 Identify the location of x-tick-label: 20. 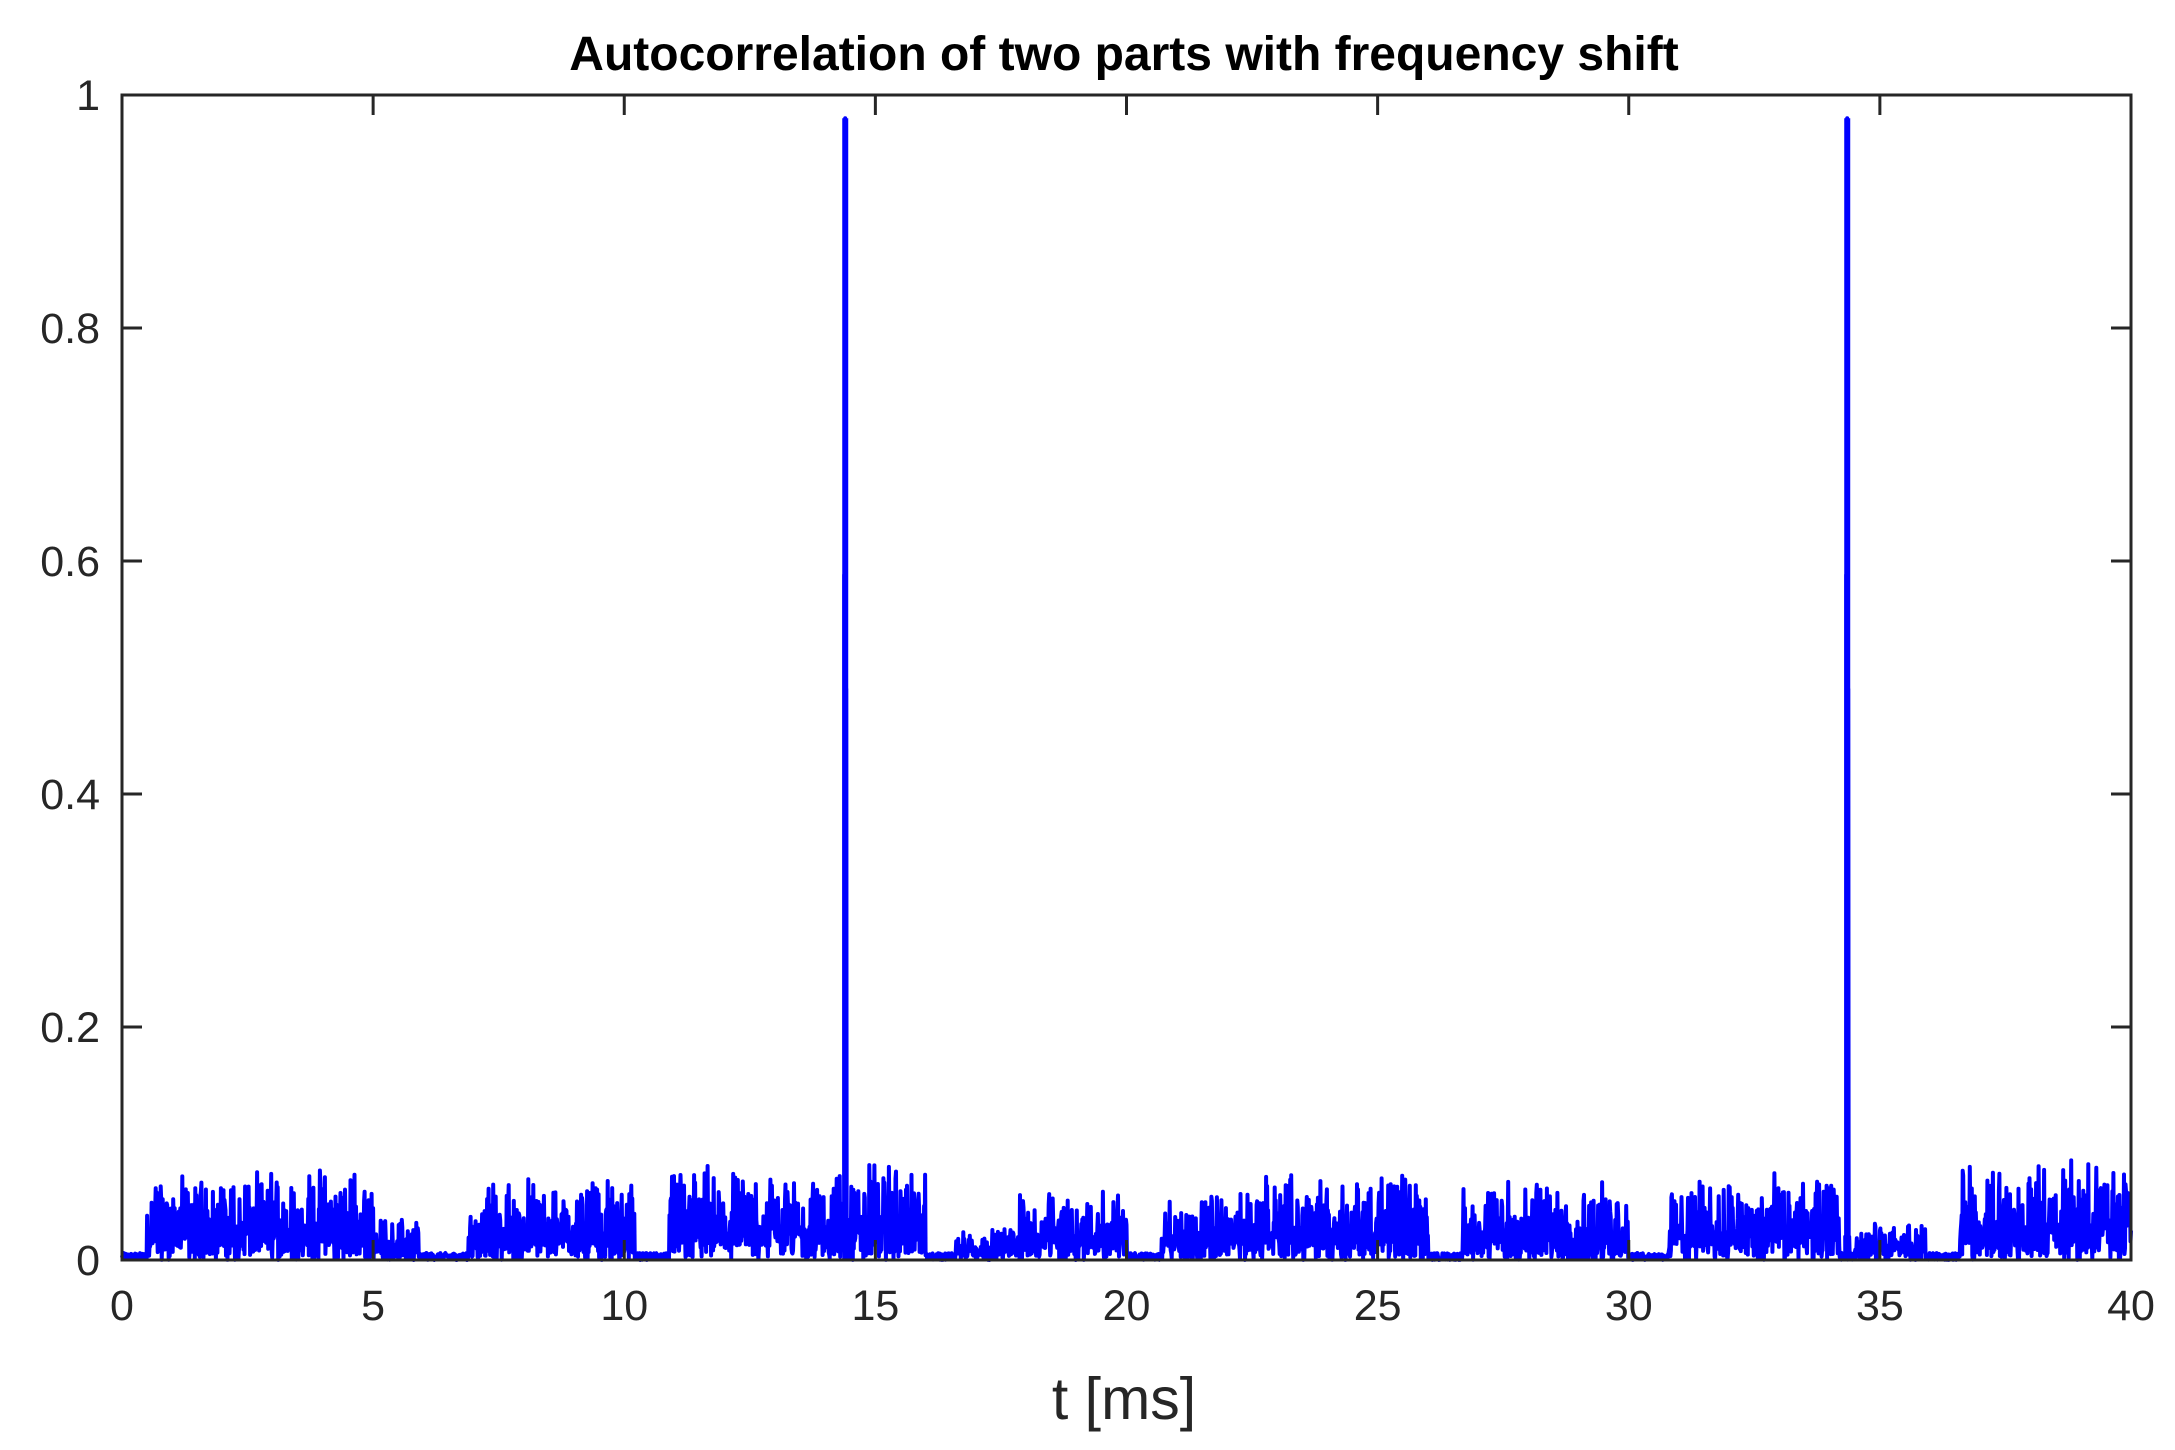
(1127, 1306).